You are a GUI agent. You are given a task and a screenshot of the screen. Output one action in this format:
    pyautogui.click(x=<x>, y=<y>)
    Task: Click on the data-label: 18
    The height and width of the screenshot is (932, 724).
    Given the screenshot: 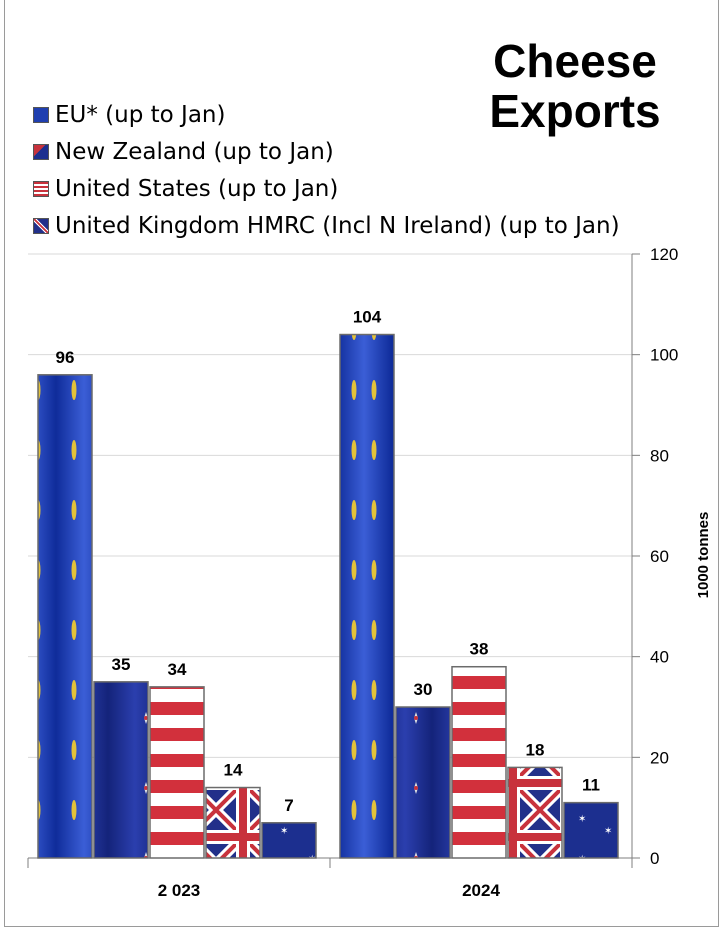 What is the action you would take?
    pyautogui.click(x=535, y=749)
    